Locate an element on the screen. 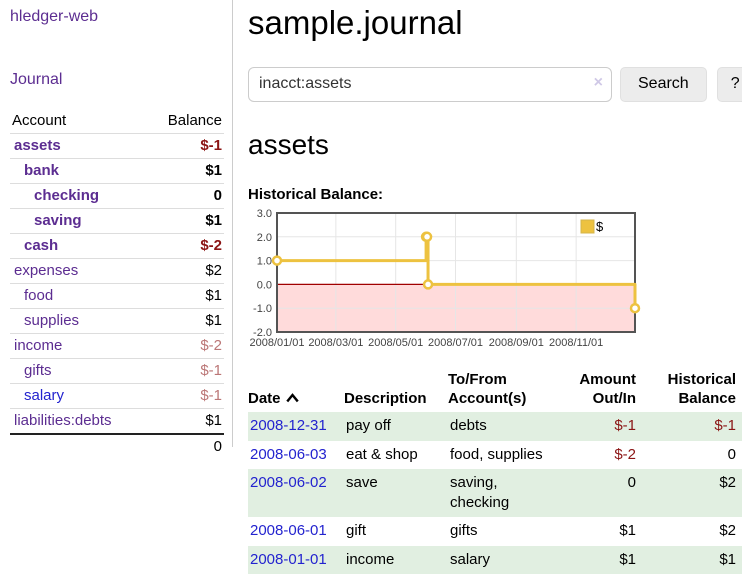 This screenshot has height=582, width=742. account-cell: salary is located at coordinates (78, 396).